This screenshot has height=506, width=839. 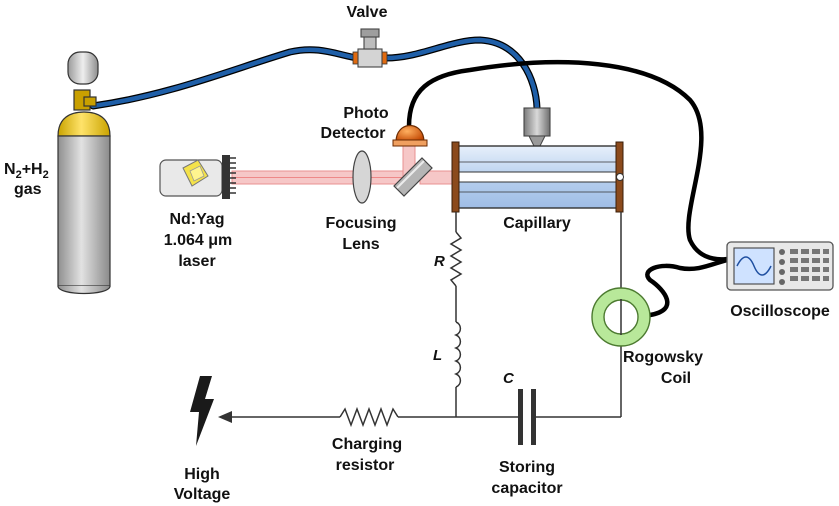 I want to click on rogowsky-signal-cable, so click(x=691, y=286).